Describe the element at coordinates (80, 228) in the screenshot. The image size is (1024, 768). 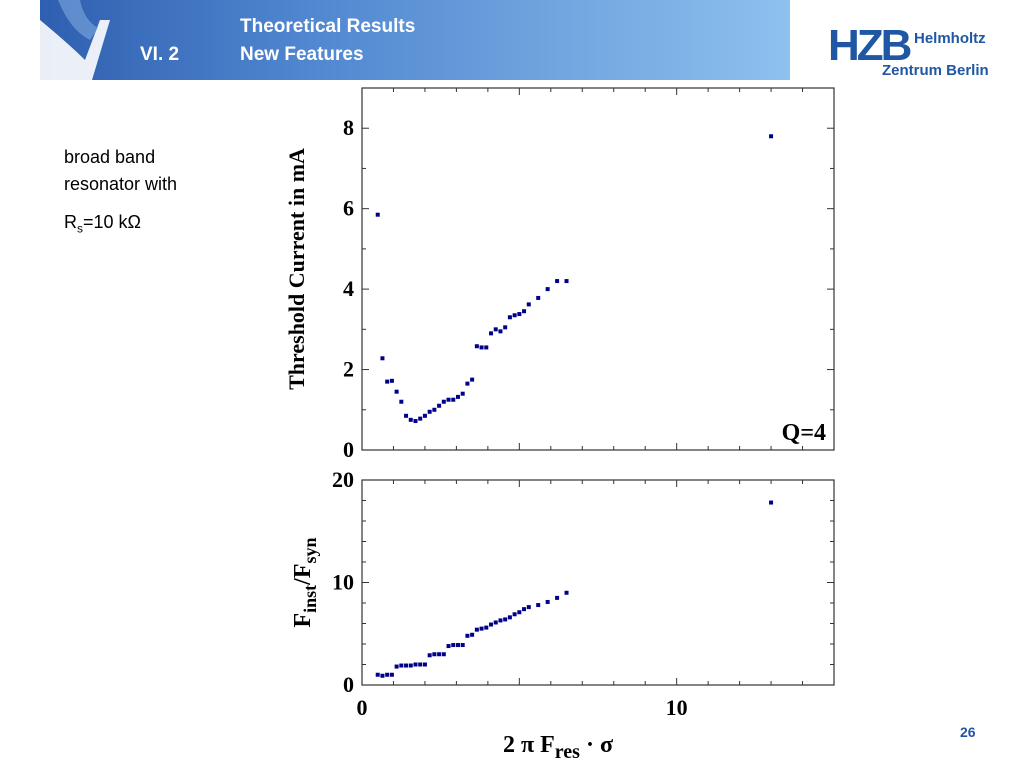
I see `rs-subscript: s` at that location.